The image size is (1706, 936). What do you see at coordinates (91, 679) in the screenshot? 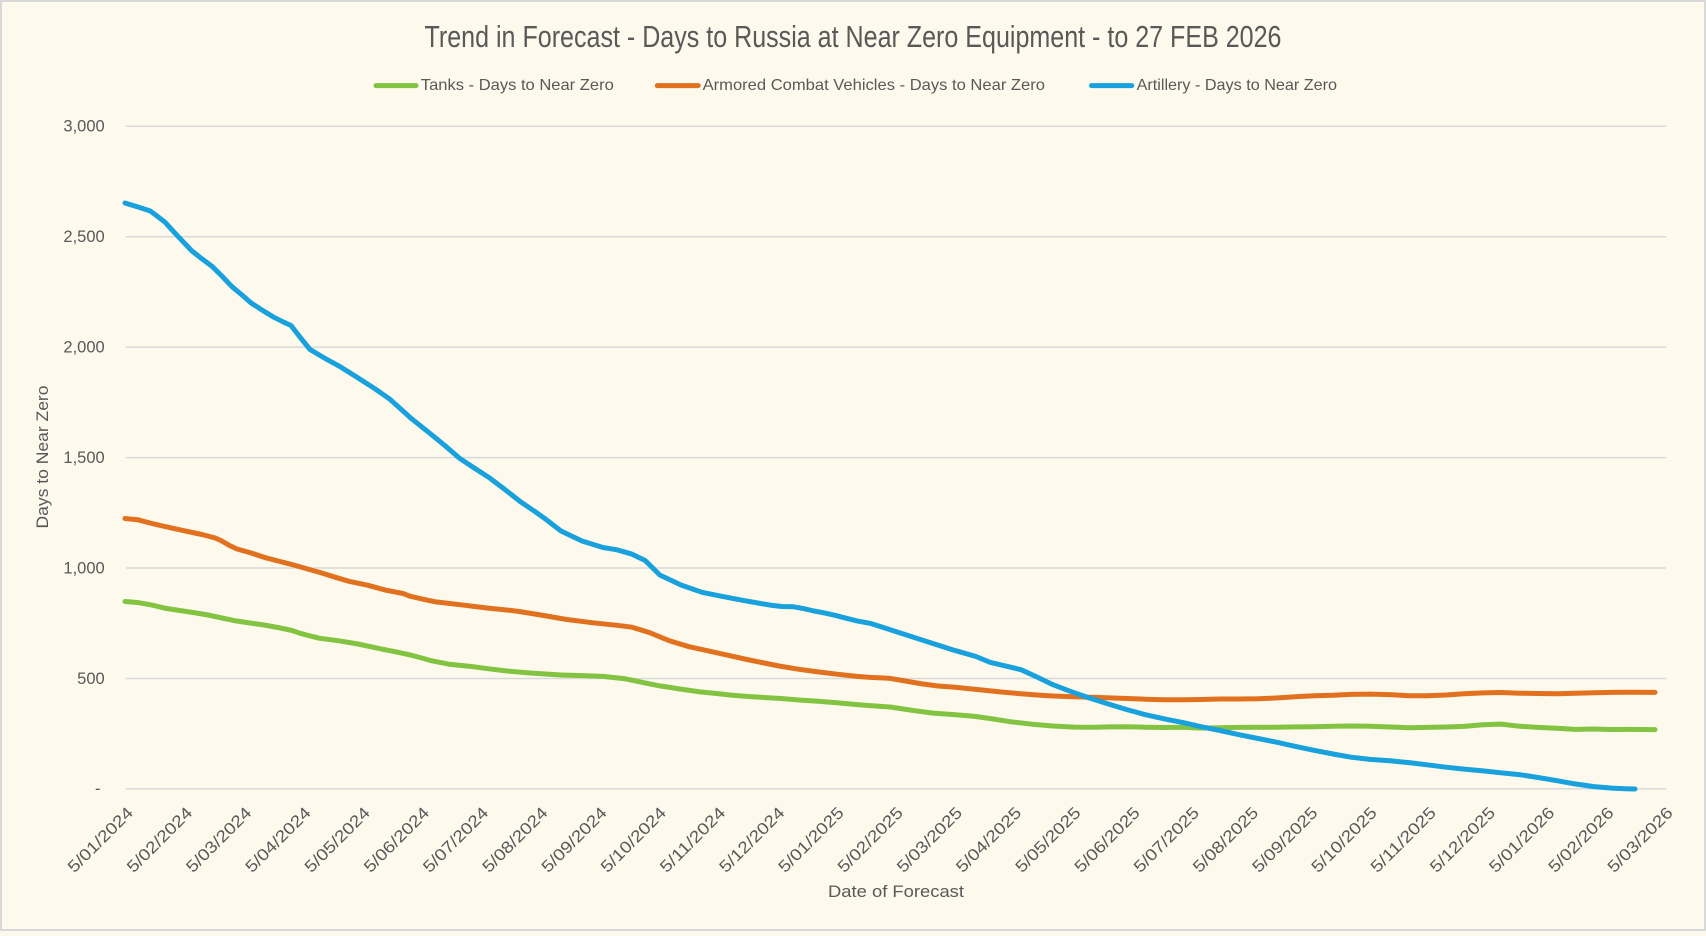
I see `svg-text: 500` at bounding box center [91, 679].